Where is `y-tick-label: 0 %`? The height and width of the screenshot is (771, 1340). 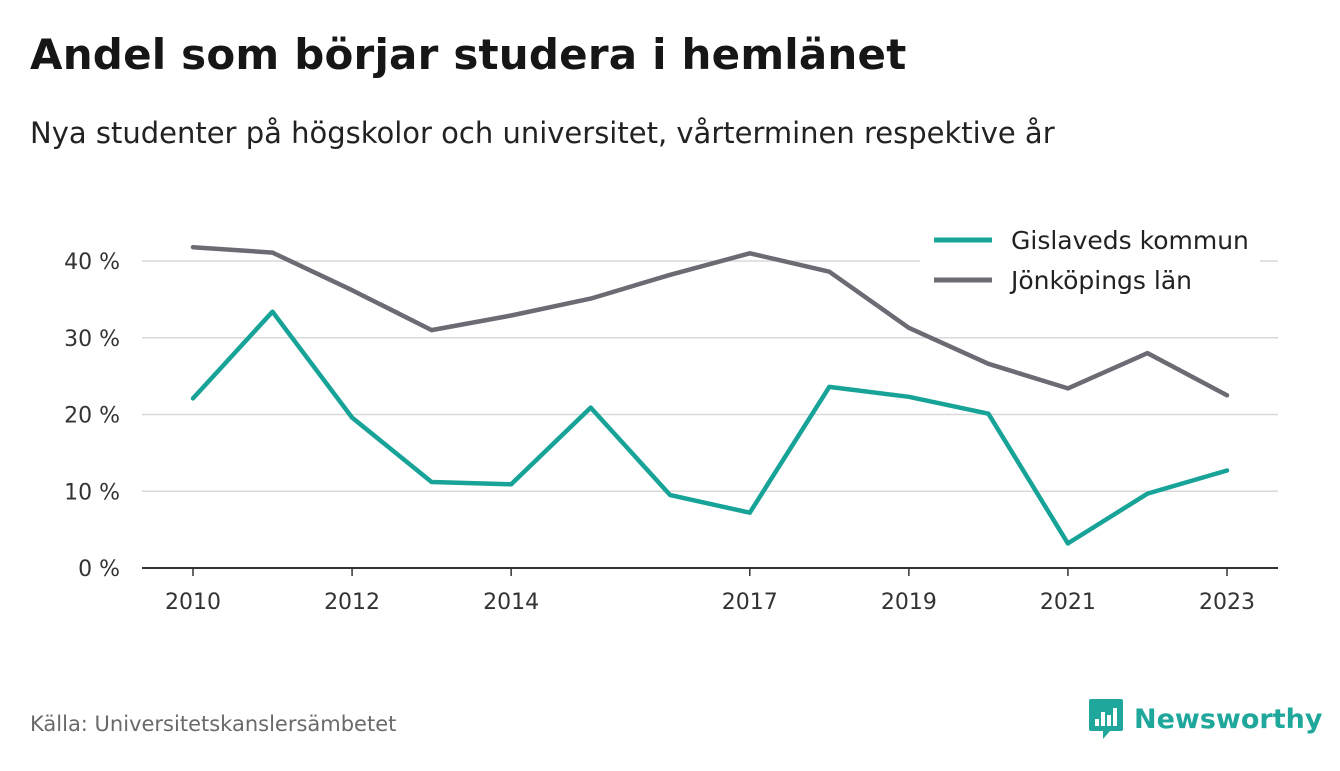 y-tick-label: 0 % is located at coordinates (99, 569).